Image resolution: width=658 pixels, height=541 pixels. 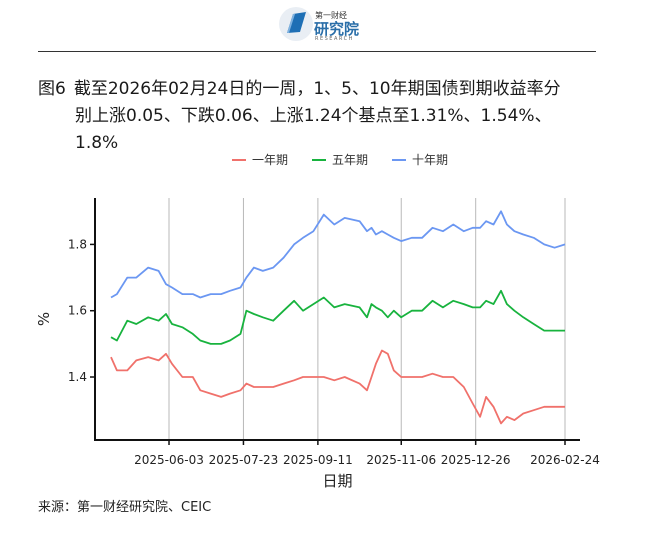 What do you see at coordinates (350, 160) in the screenshot?
I see `legend-label-5y: 五年期` at bounding box center [350, 160].